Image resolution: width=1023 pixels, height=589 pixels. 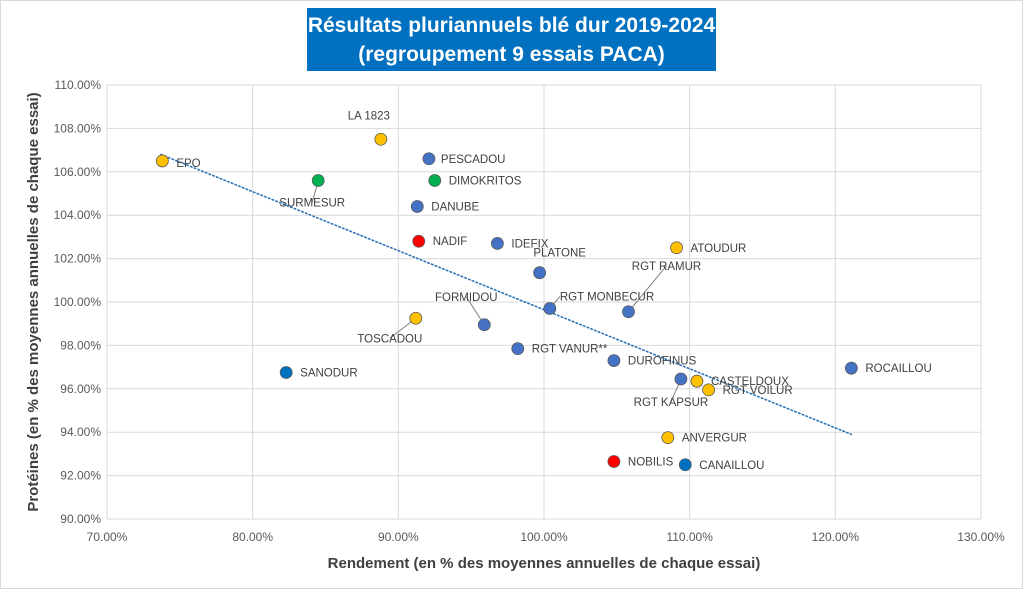 What do you see at coordinates (450, 242) in the screenshot?
I see `data-label: NADIF` at bounding box center [450, 242].